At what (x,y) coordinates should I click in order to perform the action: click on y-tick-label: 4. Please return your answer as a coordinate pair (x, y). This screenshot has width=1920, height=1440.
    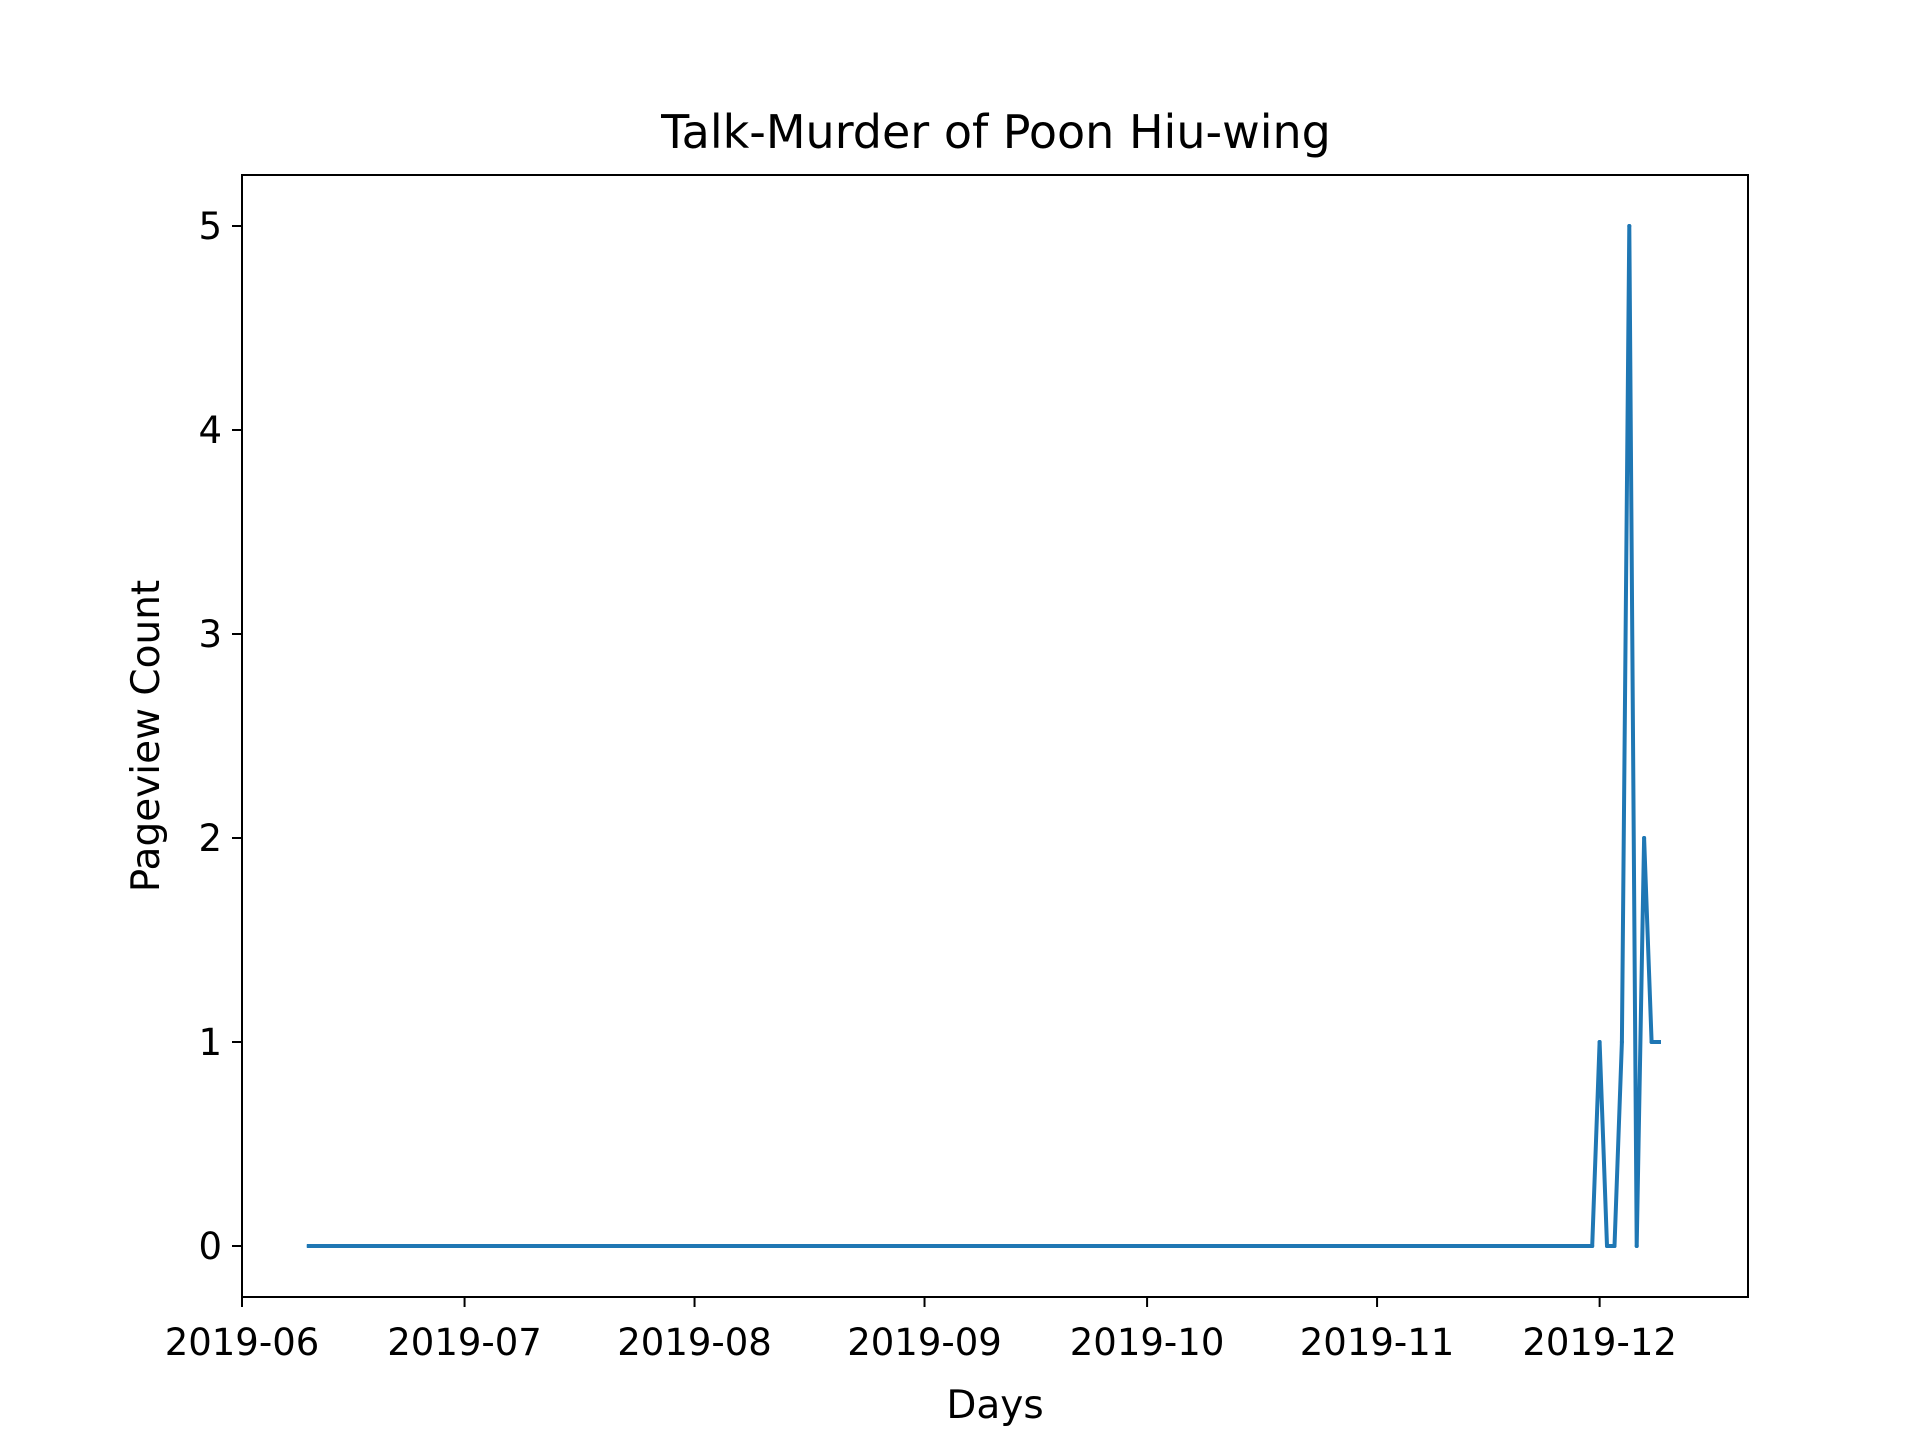
    Looking at the image, I should click on (210, 430).